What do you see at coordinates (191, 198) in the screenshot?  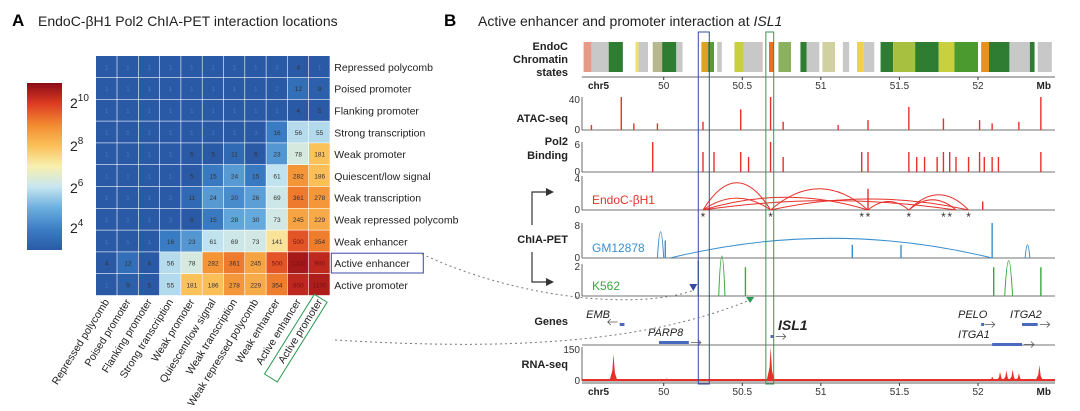 I see `heatmap-cell-value: 11` at bounding box center [191, 198].